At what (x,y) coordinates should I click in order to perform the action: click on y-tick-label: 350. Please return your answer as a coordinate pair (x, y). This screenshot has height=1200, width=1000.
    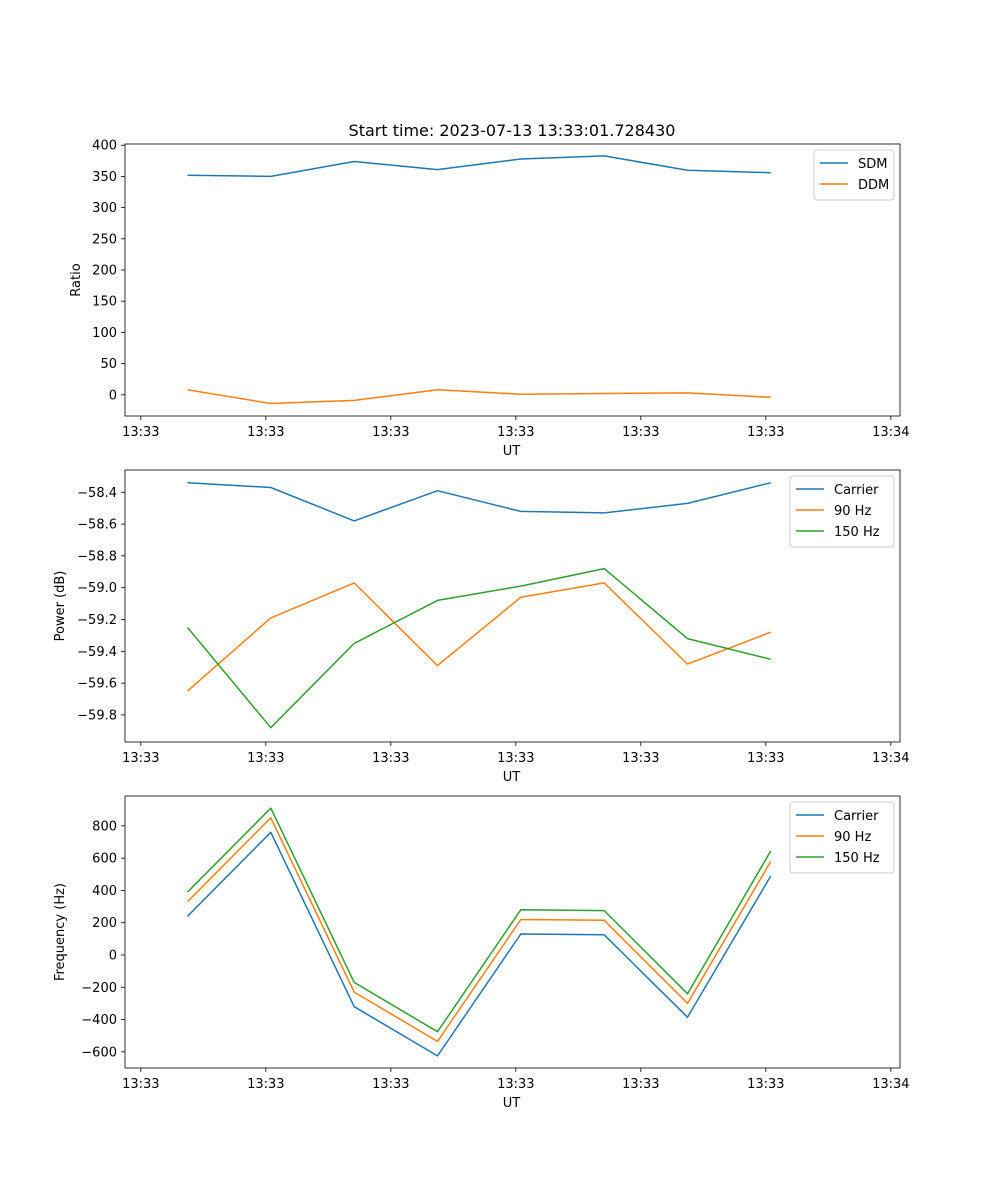
    Looking at the image, I should click on (104, 177).